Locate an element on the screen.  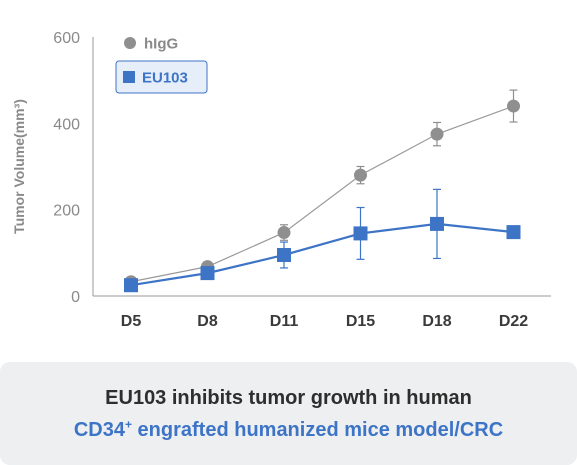
caption-line-2: CD34+ engrafted humanized mice model/CRC is located at coordinates (288, 430).